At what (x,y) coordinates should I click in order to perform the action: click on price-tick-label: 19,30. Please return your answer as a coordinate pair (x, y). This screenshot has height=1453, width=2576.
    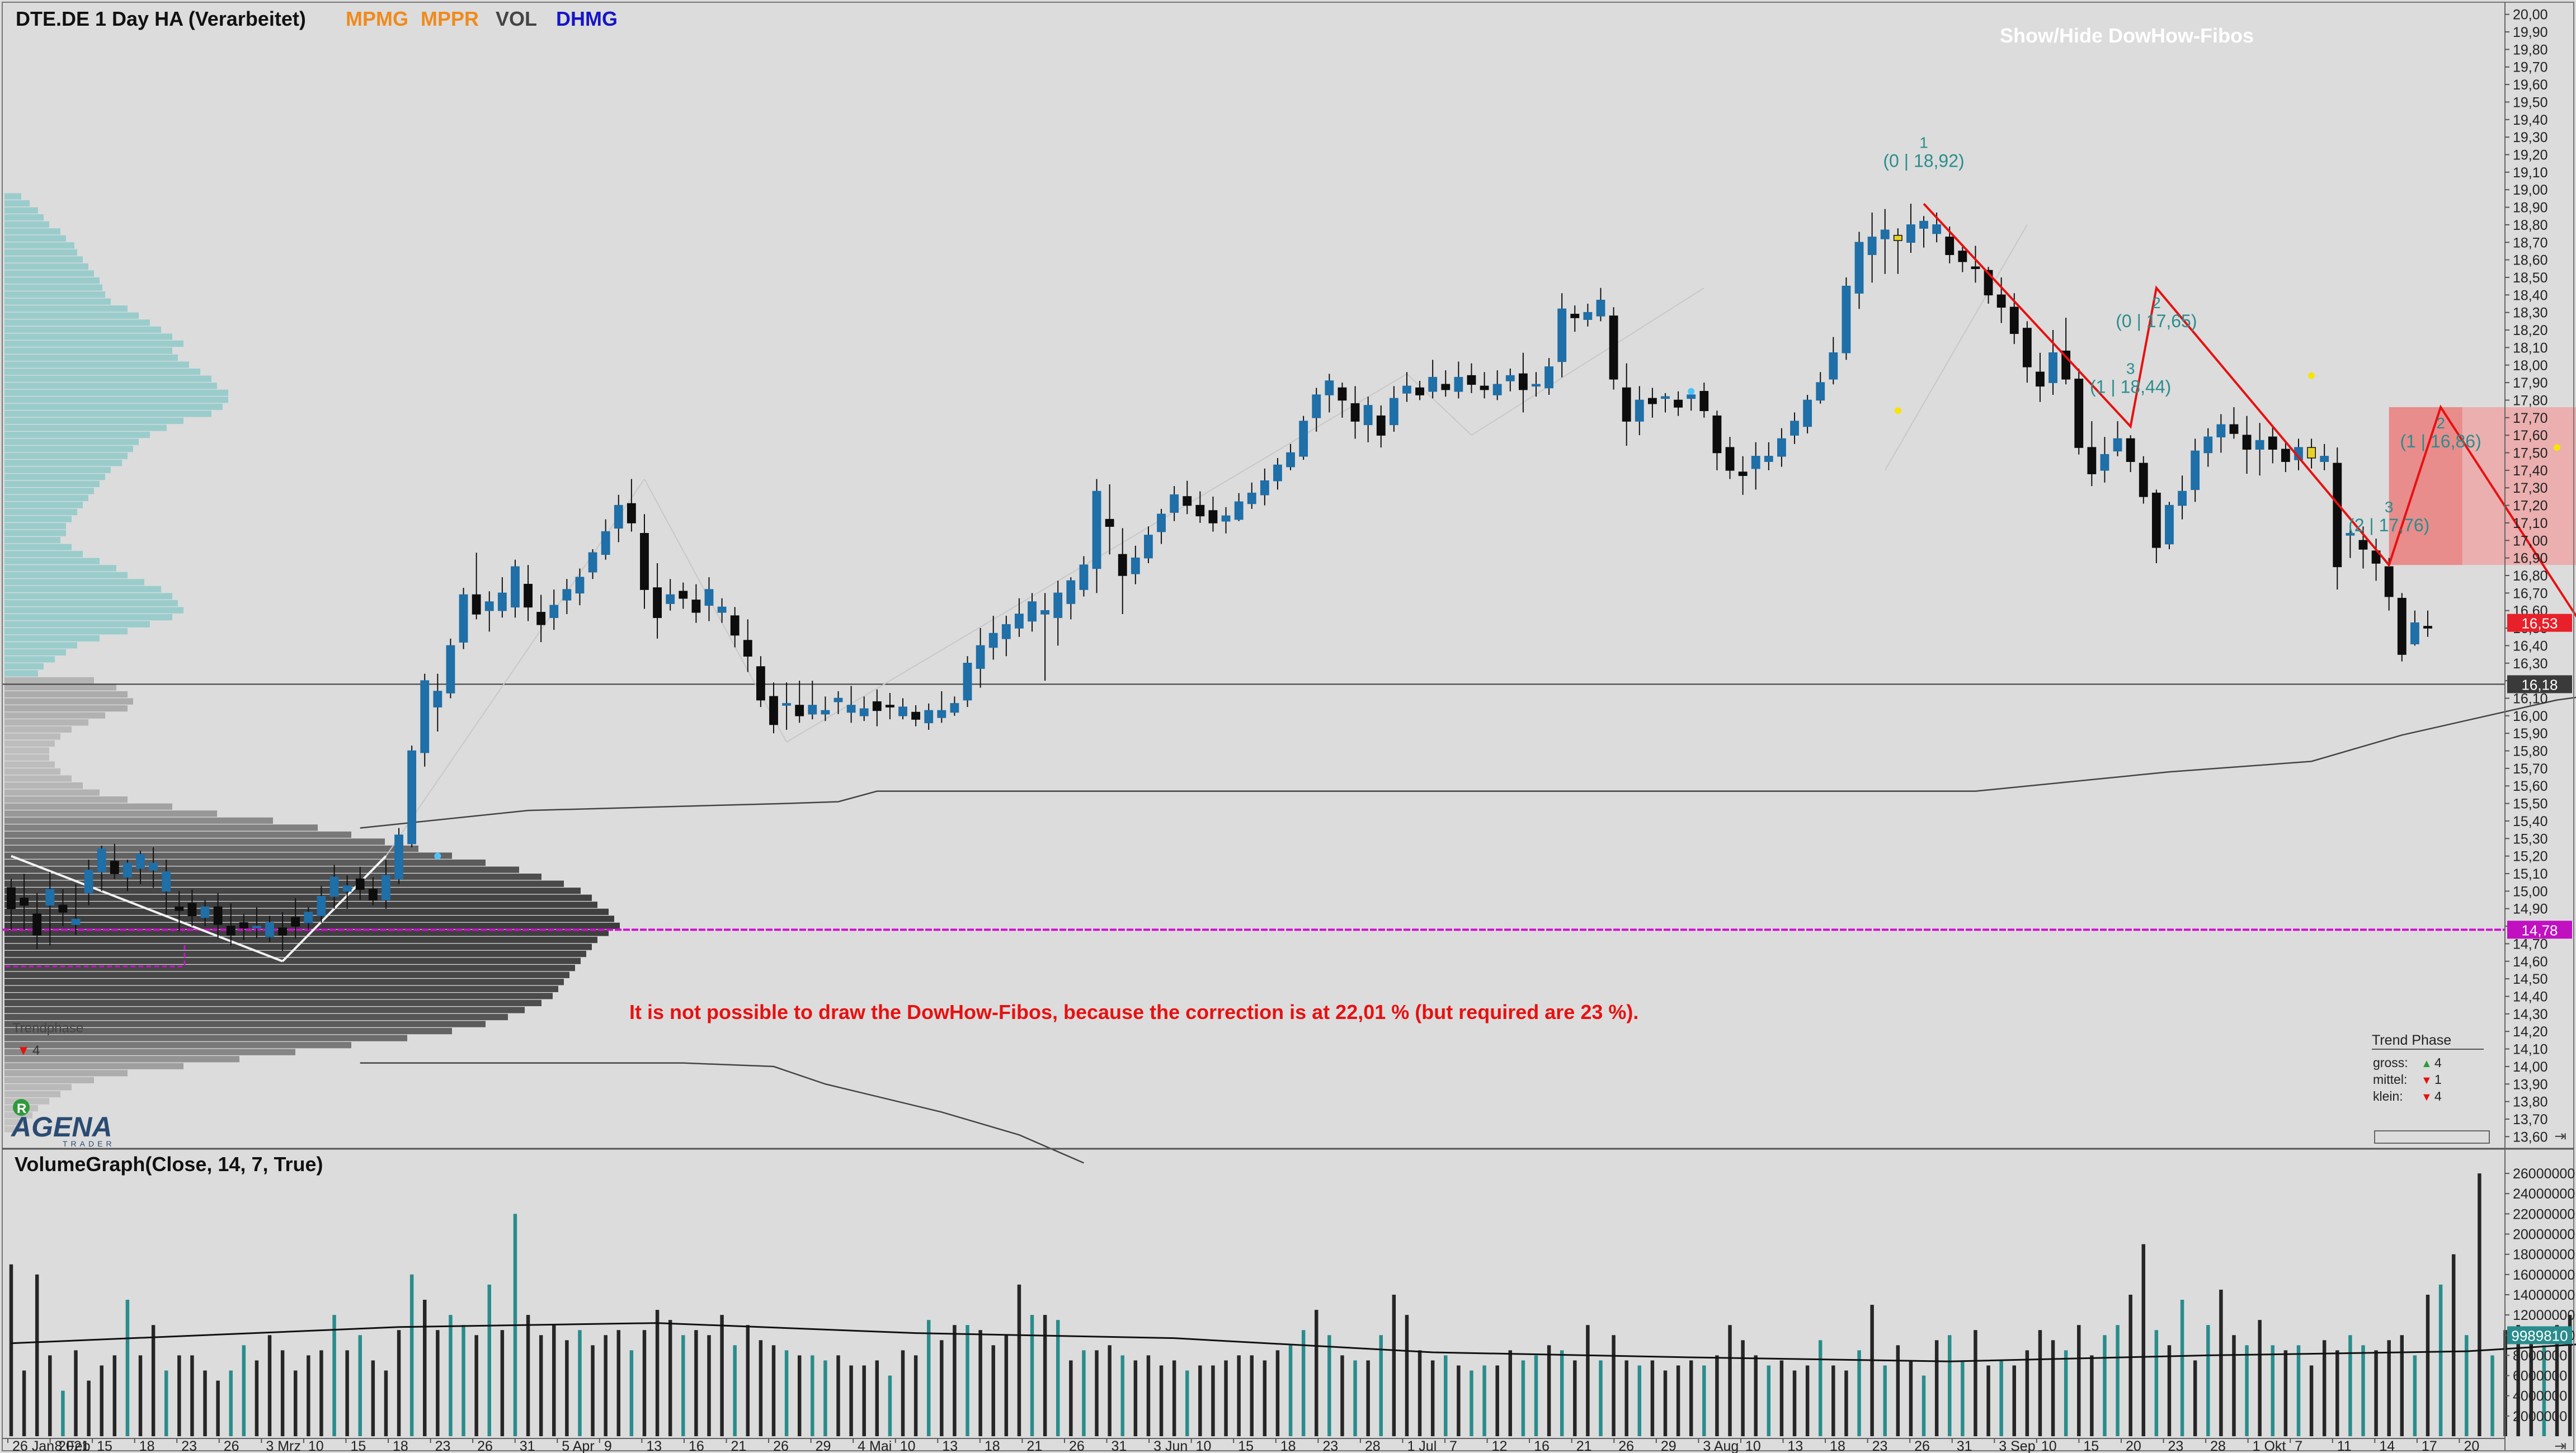
    Looking at the image, I should click on (2530, 137).